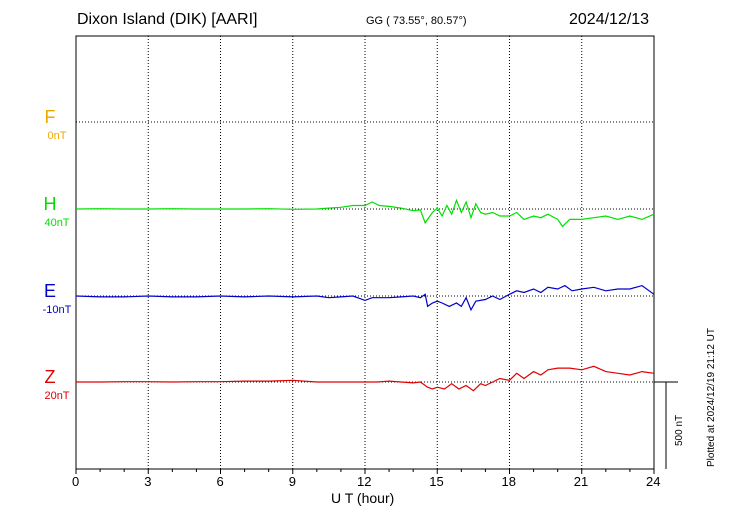 This screenshot has width=730, height=520. What do you see at coordinates (292, 481) in the screenshot?
I see `x-tick-label: 9` at bounding box center [292, 481].